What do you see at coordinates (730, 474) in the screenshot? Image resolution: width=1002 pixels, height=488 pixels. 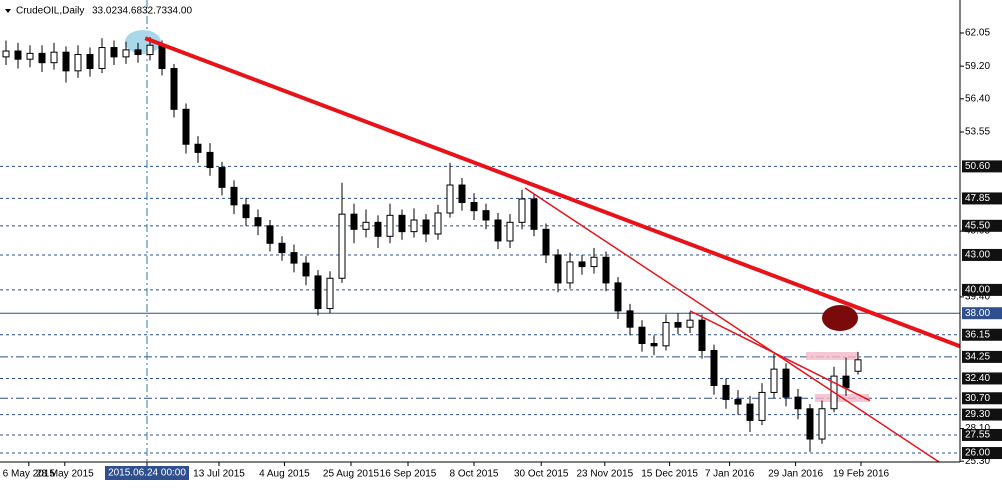 I see `x-tick-label: 7 Jan 2016` at bounding box center [730, 474].